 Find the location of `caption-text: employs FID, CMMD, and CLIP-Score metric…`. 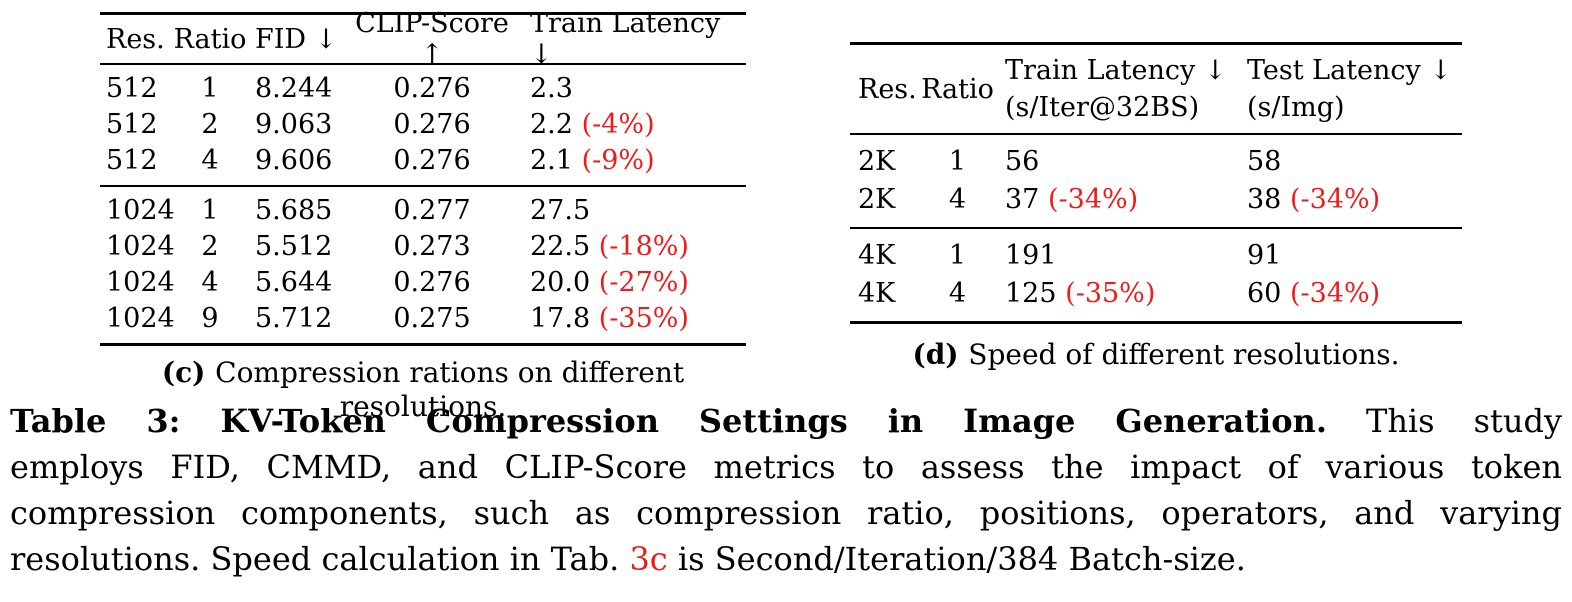

caption-text: employs FID, CMMD, and CLIP-Score metric… is located at coordinates (786, 467).